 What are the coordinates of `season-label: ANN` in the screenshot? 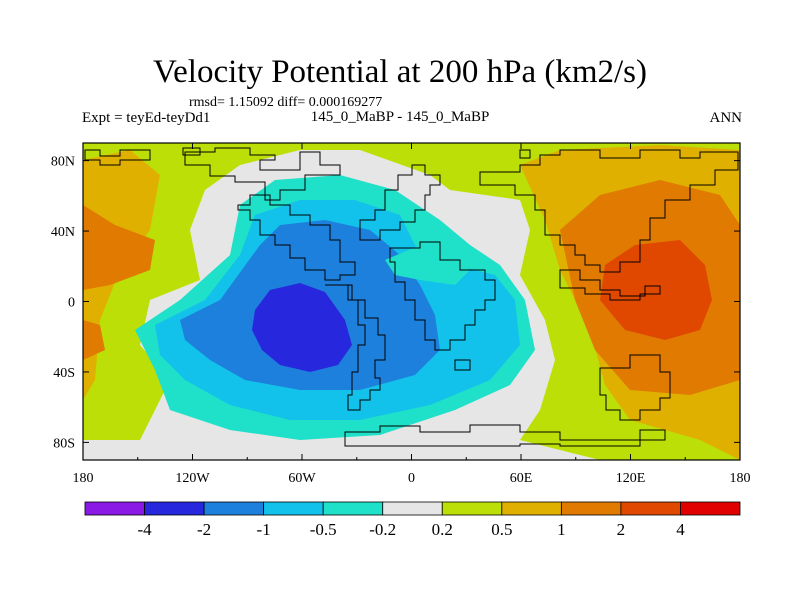 It's located at (726, 118).